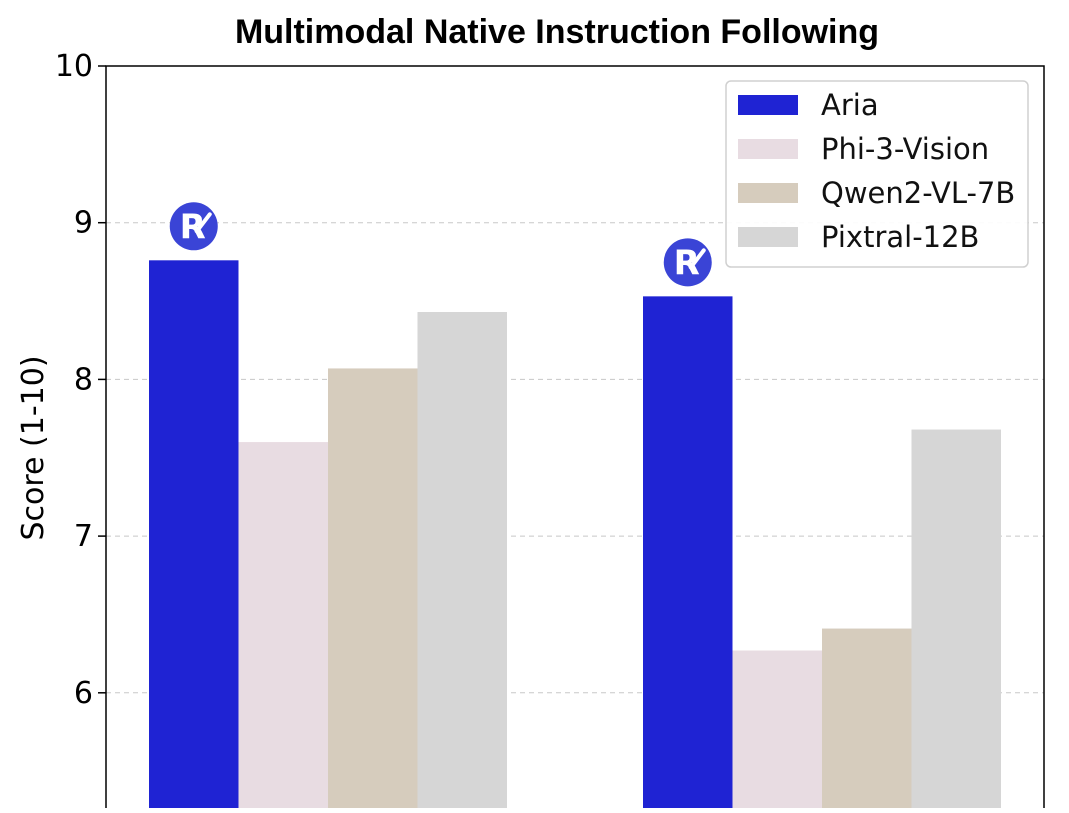 This screenshot has height=813, width=1069. I want to click on logo-badges: RR, so click(440, 244).